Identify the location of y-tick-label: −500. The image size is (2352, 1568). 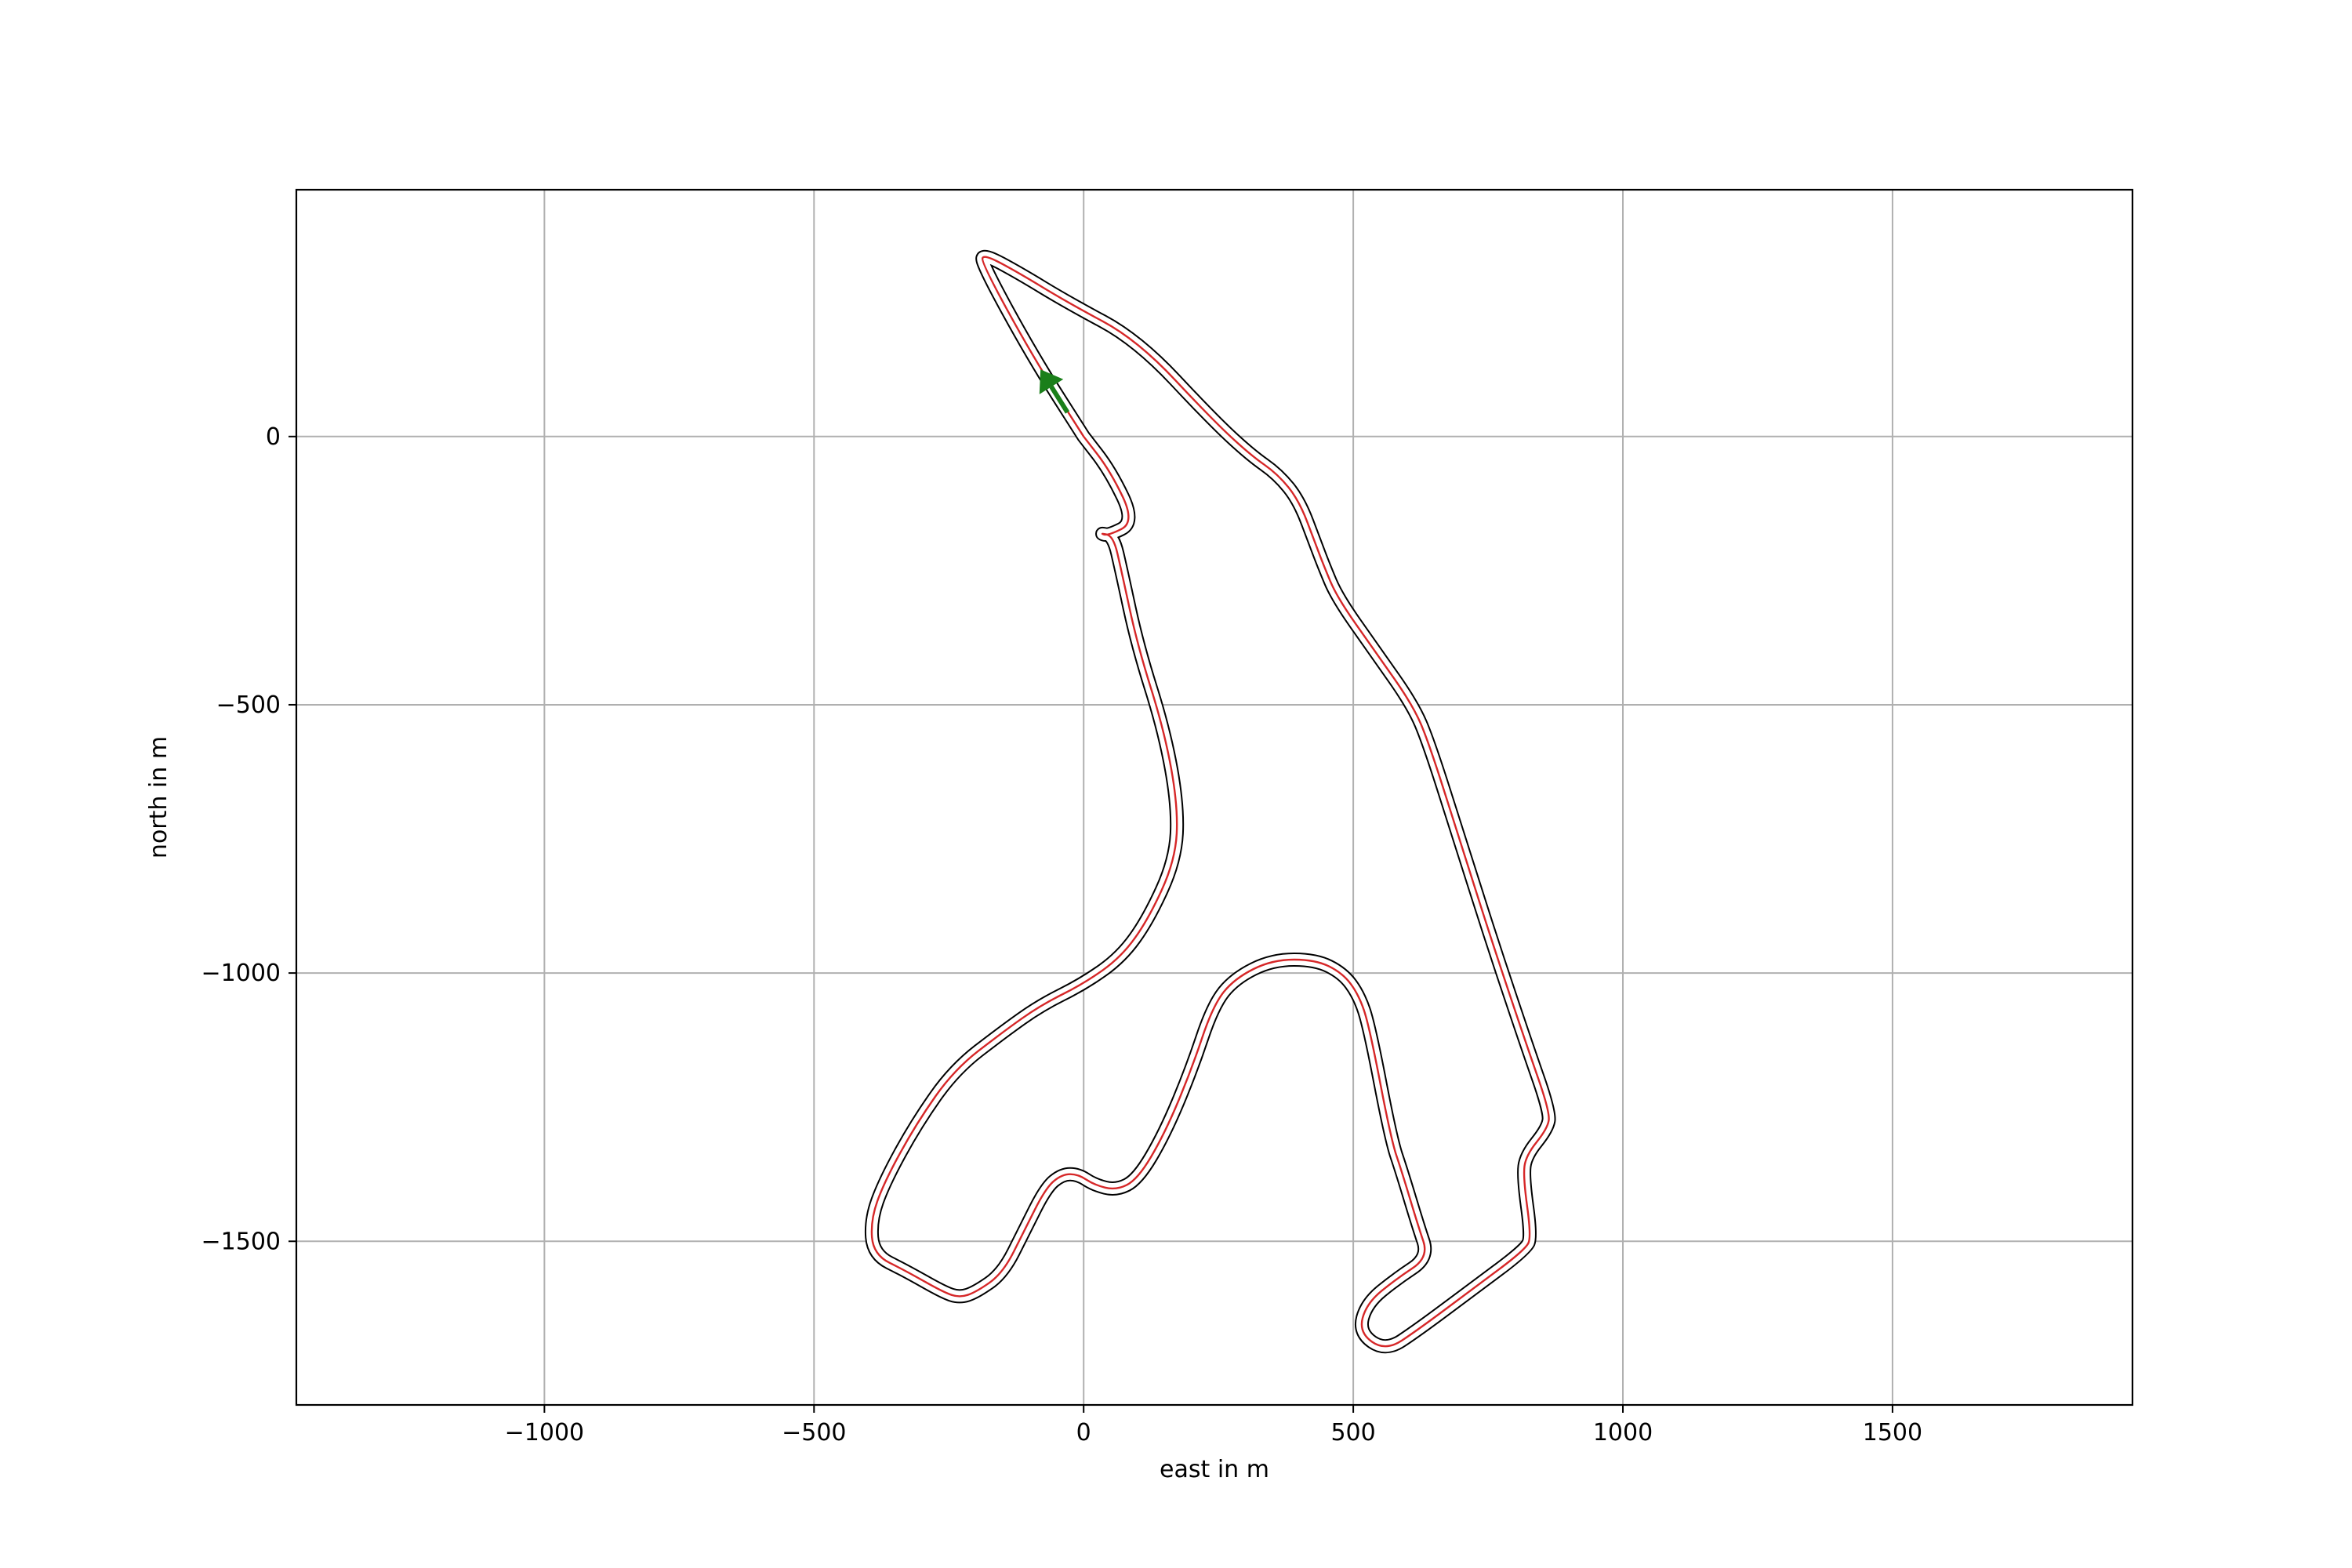
(249, 705).